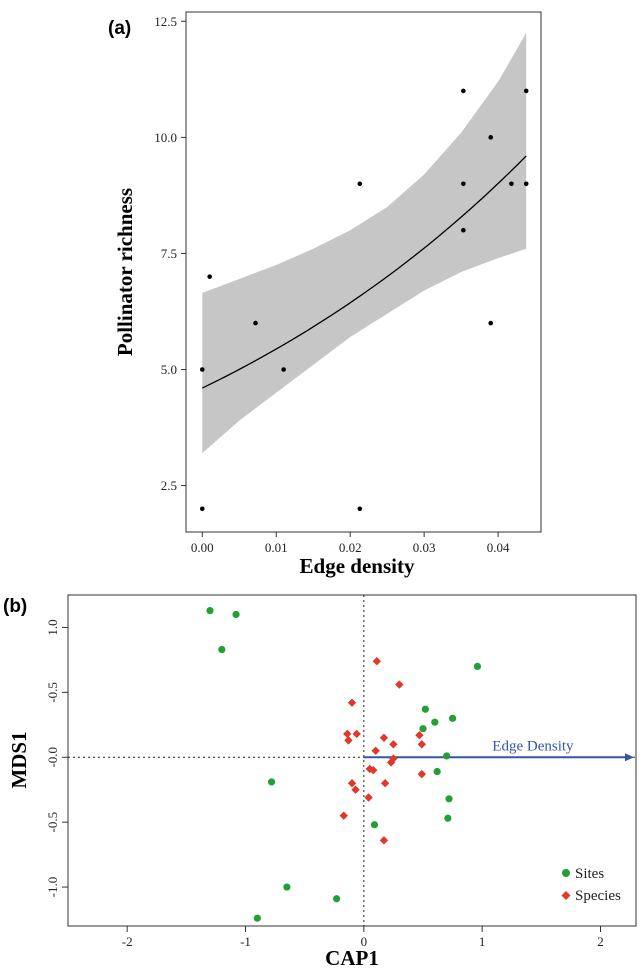 The width and height of the screenshot is (641, 973). I want to click on y-tick-label: -1.0, so click(52, 887).